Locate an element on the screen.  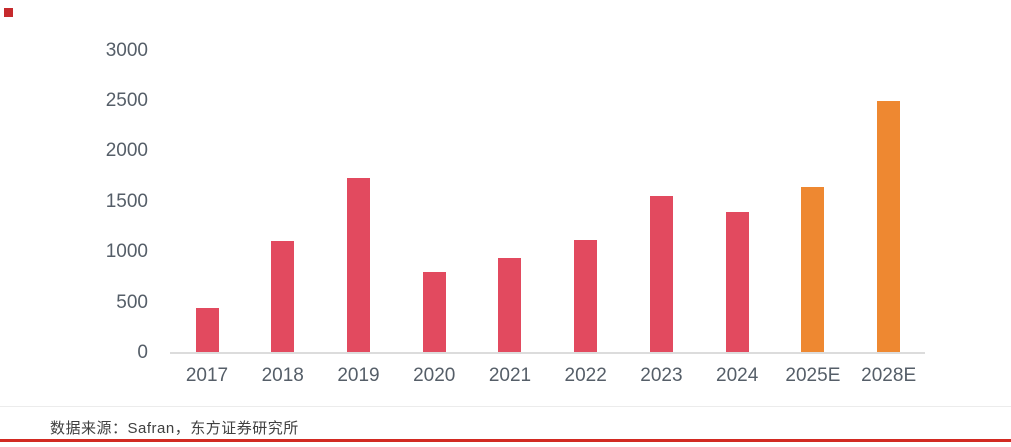
bar-2021 is located at coordinates (510, 305).